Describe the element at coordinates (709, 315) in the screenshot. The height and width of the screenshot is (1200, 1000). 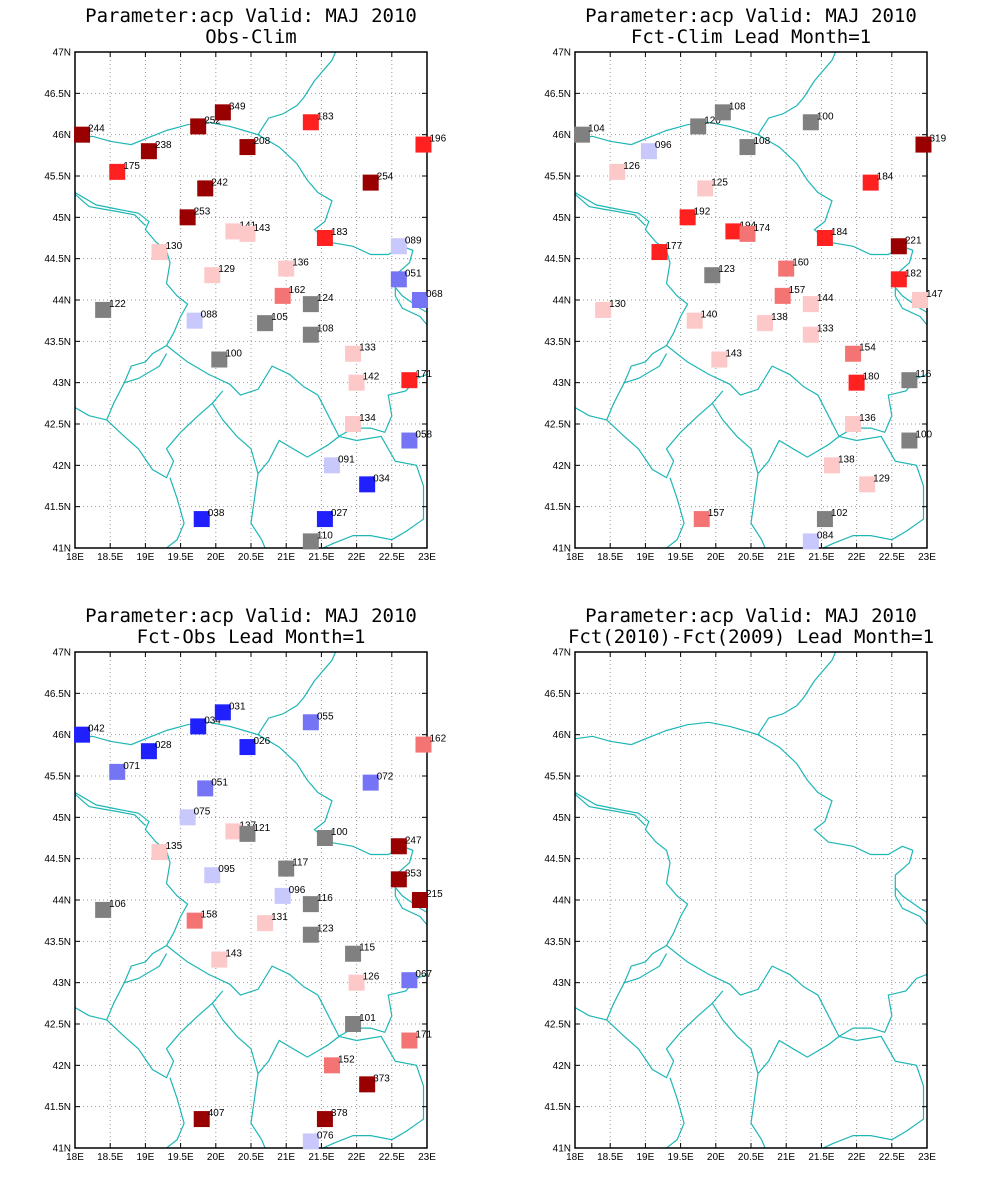
I see `station-value-label: 140` at that location.